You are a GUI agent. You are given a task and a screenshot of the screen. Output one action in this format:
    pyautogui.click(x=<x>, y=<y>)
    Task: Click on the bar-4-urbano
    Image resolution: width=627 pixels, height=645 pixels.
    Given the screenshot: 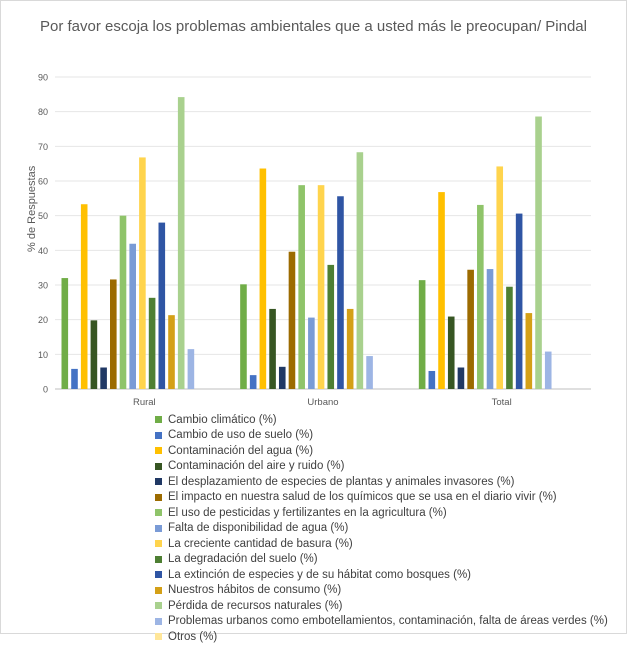 What is the action you would take?
    pyautogui.click(x=272, y=348)
    